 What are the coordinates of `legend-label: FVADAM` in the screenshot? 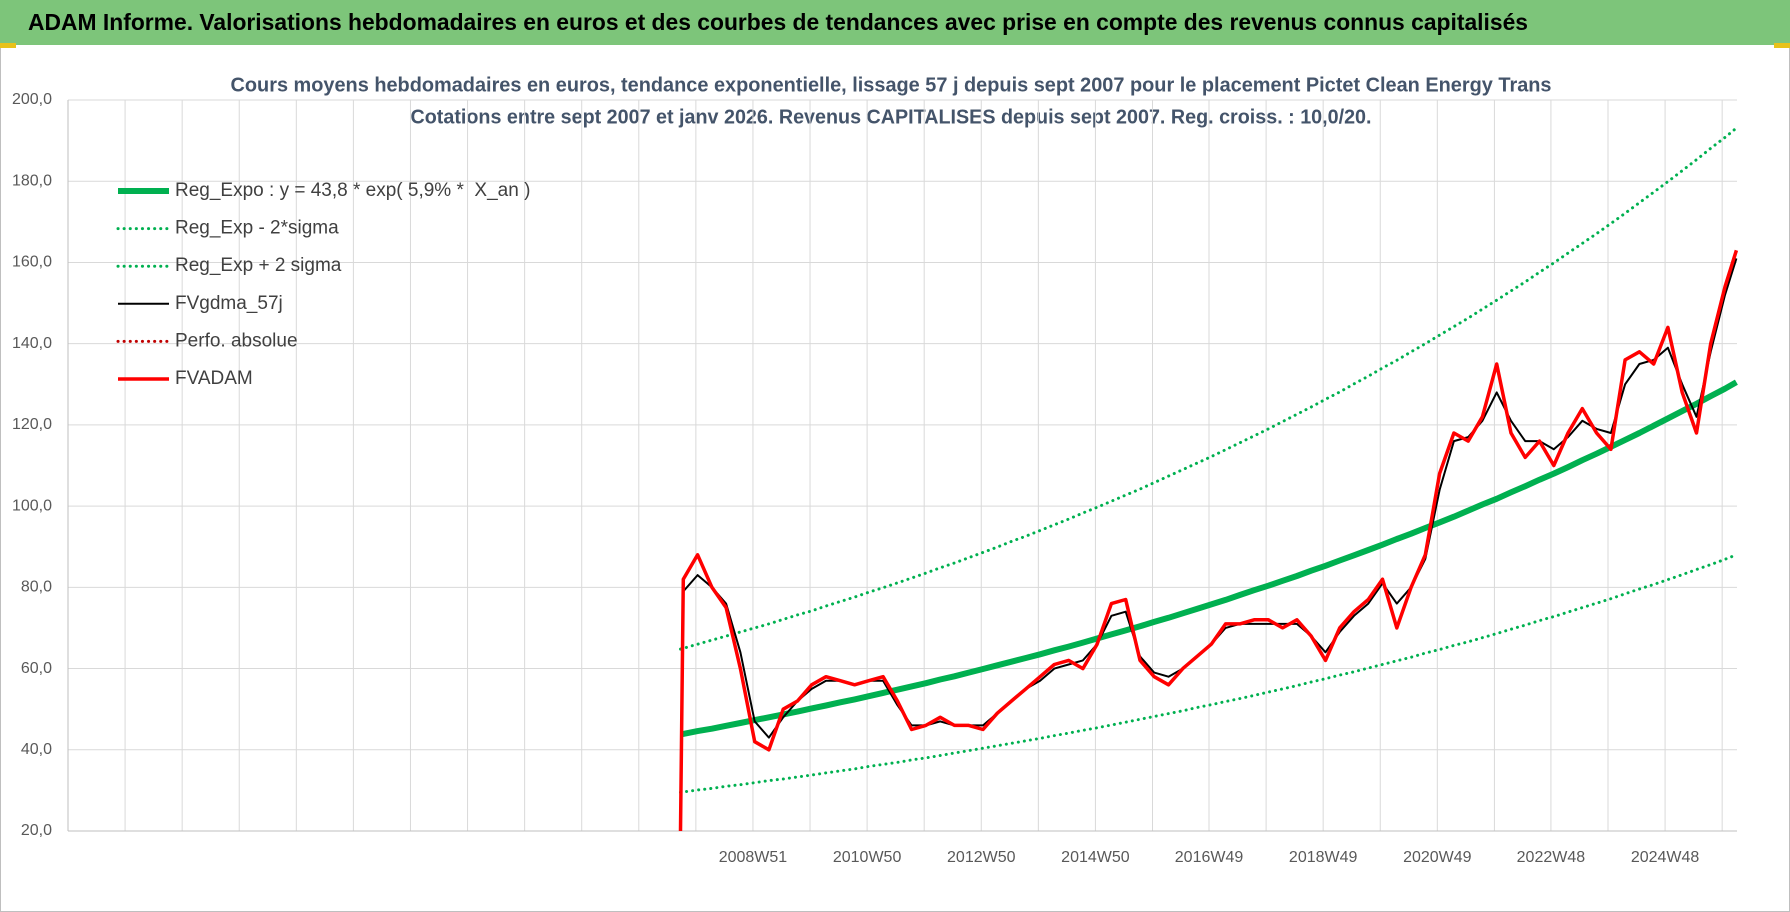 It's located at (214, 378).